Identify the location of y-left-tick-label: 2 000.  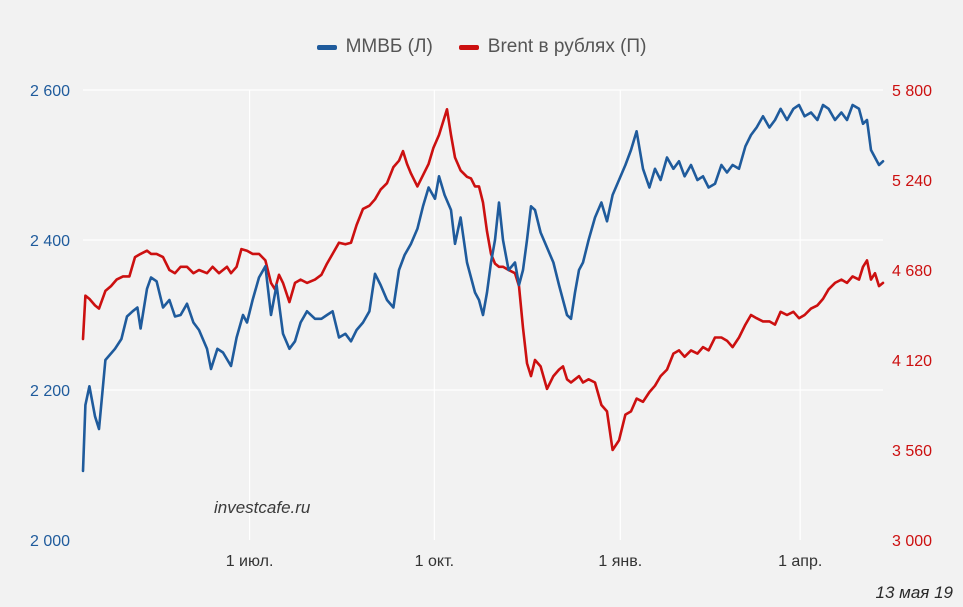
(50, 541).